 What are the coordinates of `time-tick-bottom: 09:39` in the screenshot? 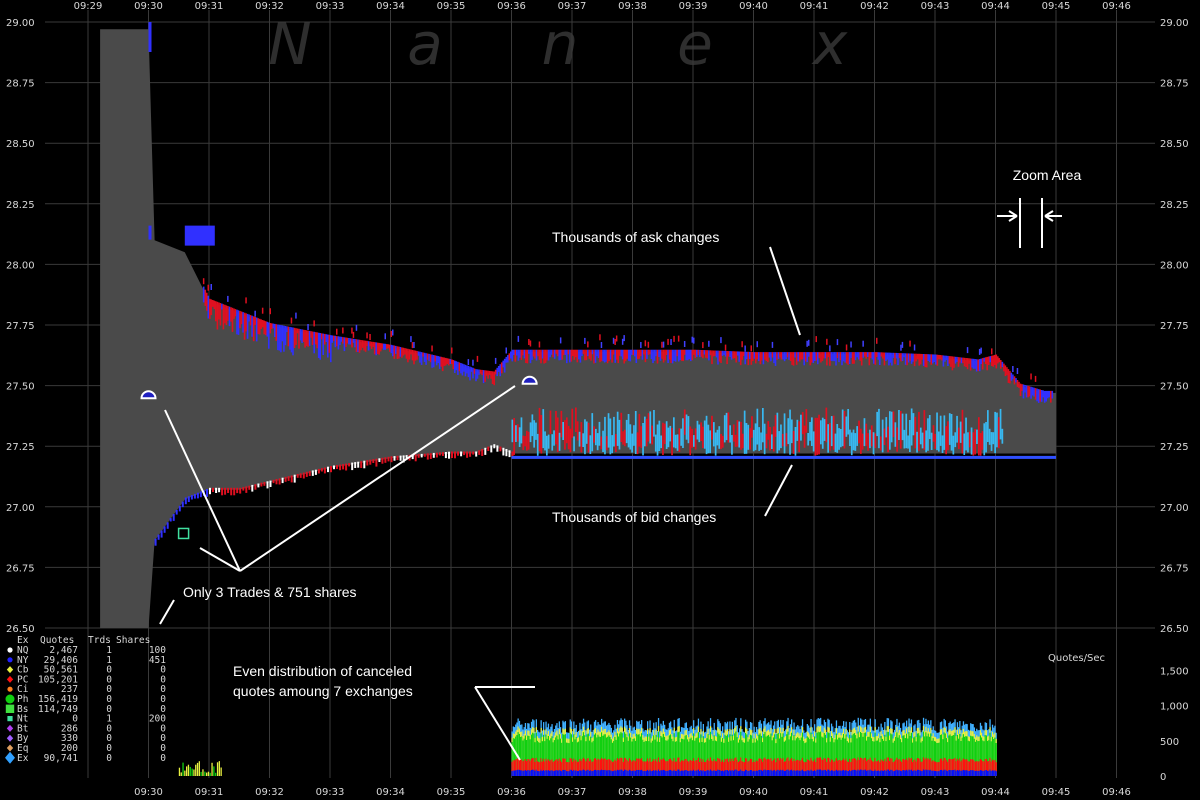 It's located at (693, 792).